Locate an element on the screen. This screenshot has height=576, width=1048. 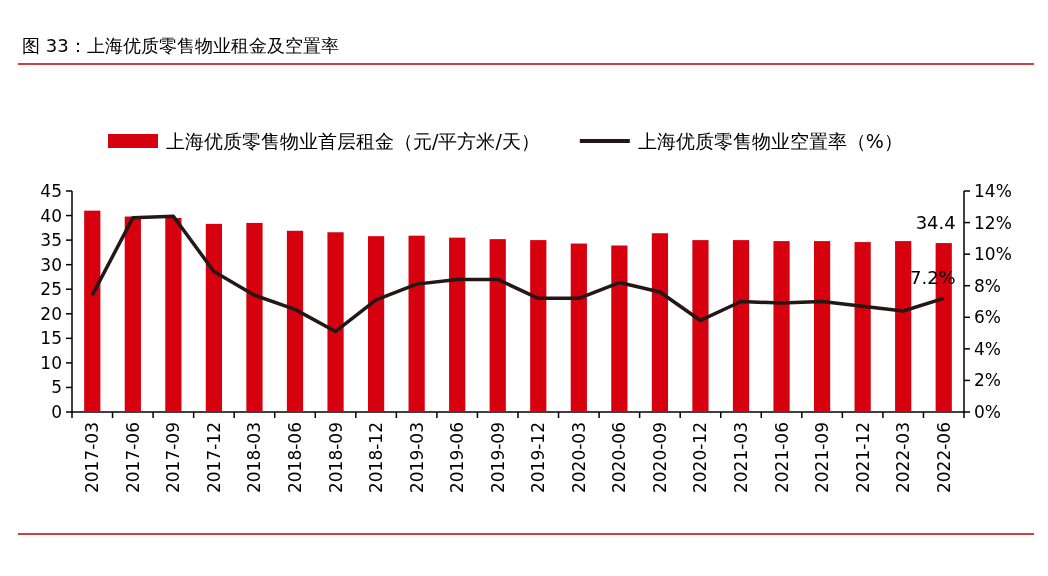
y-tick-label: 0 is located at coordinates (56, 412).